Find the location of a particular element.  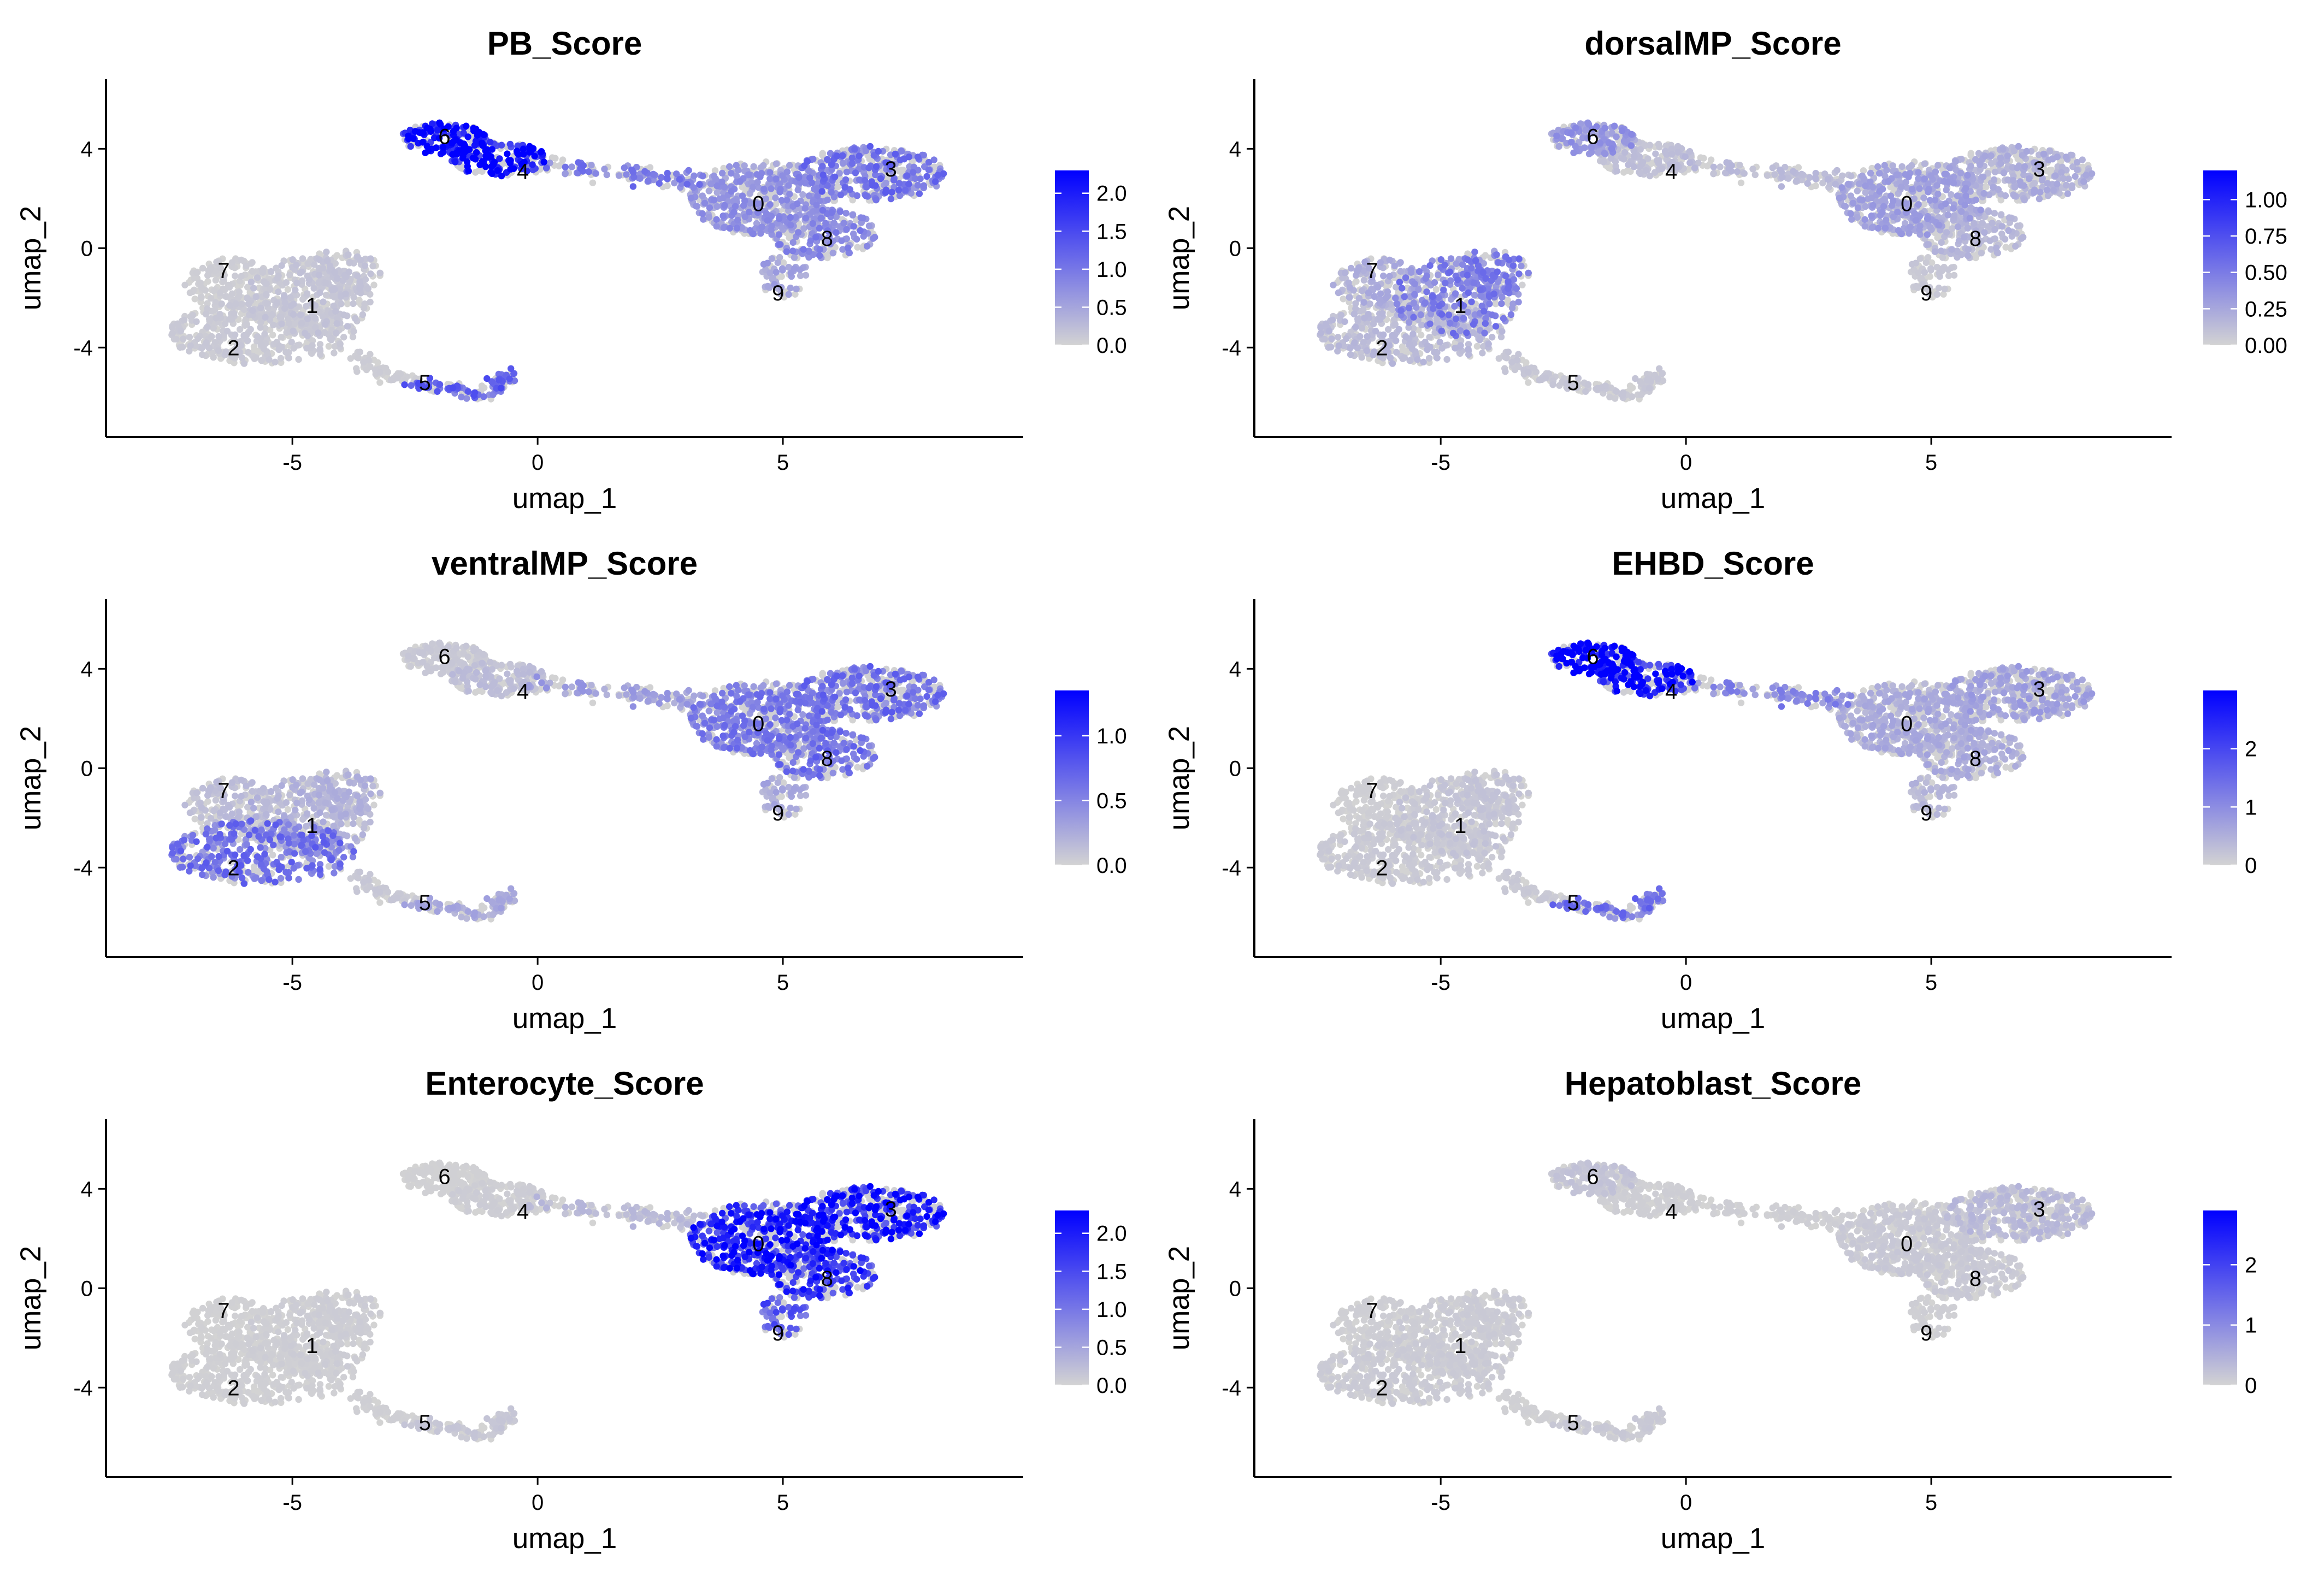

colorbar-tick-label: 1.0 is located at coordinates (1111, 270).